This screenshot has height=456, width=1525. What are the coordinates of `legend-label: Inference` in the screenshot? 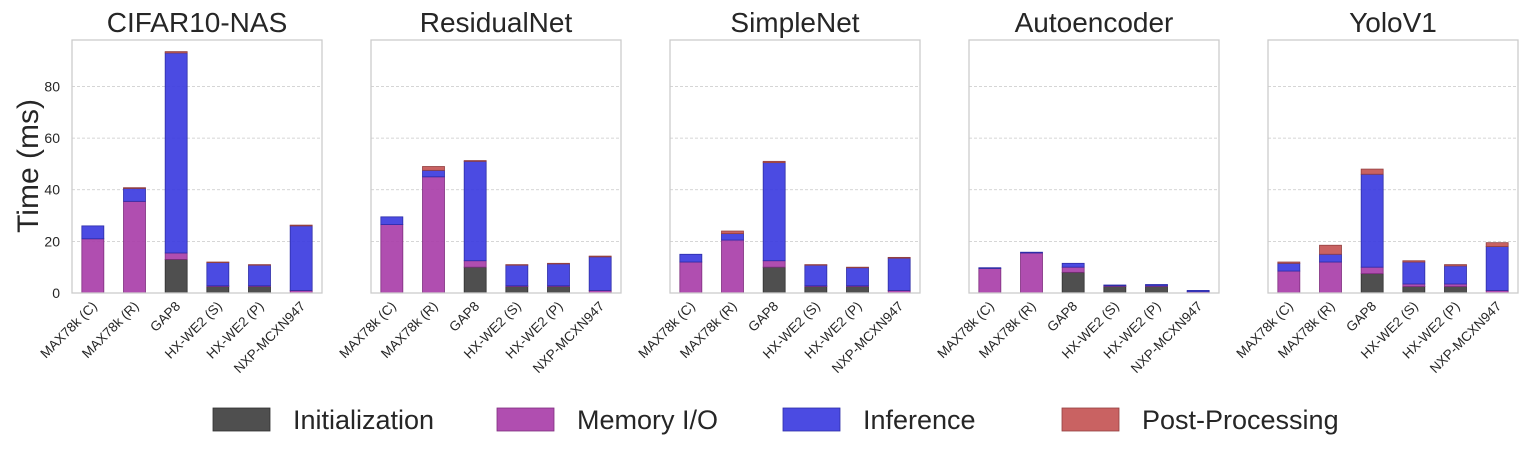 It's located at (919, 420).